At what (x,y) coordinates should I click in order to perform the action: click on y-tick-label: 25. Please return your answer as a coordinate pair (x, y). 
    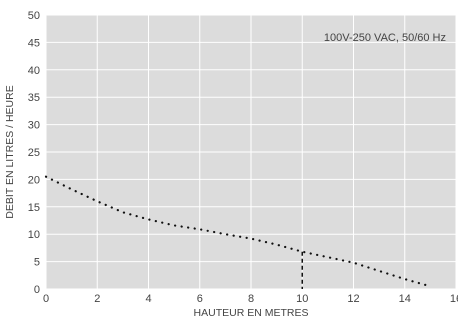
    Looking at the image, I should click on (34, 153).